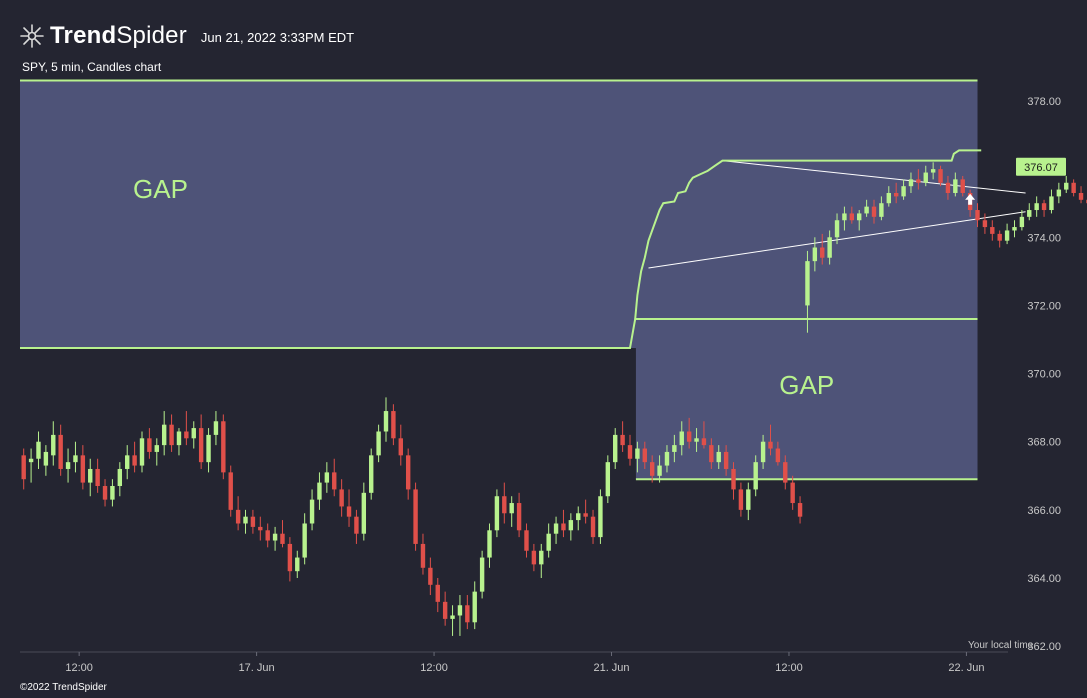 Image resolution: width=1087 pixels, height=698 pixels. I want to click on x-axis: 12:00 17. Jun 12:00 21. Jun 12:00 22. Jun, so click(514, 662).